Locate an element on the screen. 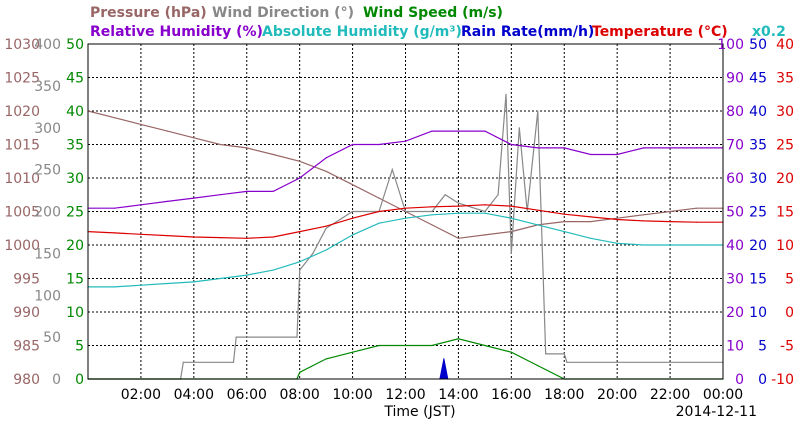 This screenshot has width=800, height=434. legend-multiplier: x0.2 is located at coordinates (769, 32).